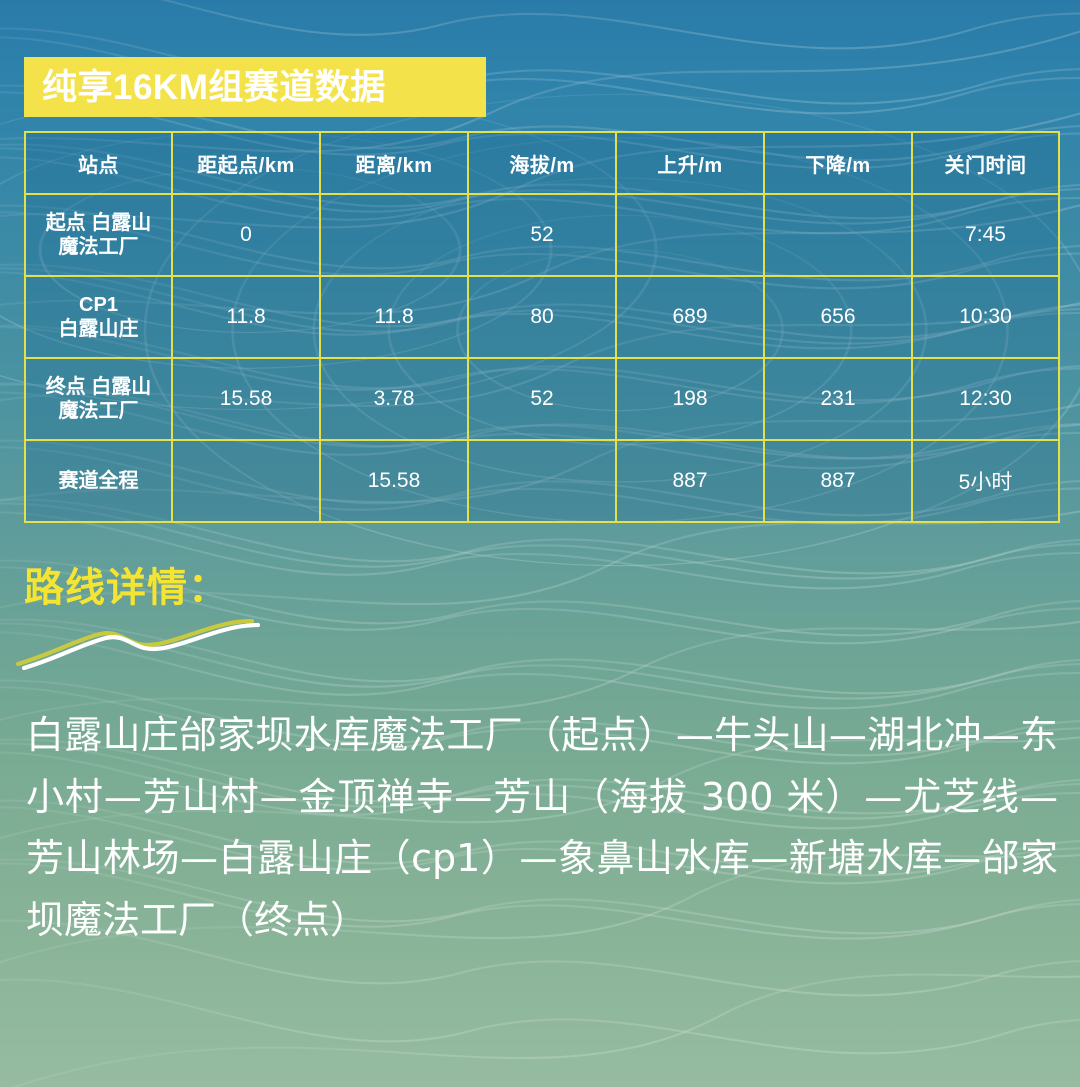 The image size is (1080, 1087). I want to click on cell-station: CP1 白露山庄, so click(98, 317).